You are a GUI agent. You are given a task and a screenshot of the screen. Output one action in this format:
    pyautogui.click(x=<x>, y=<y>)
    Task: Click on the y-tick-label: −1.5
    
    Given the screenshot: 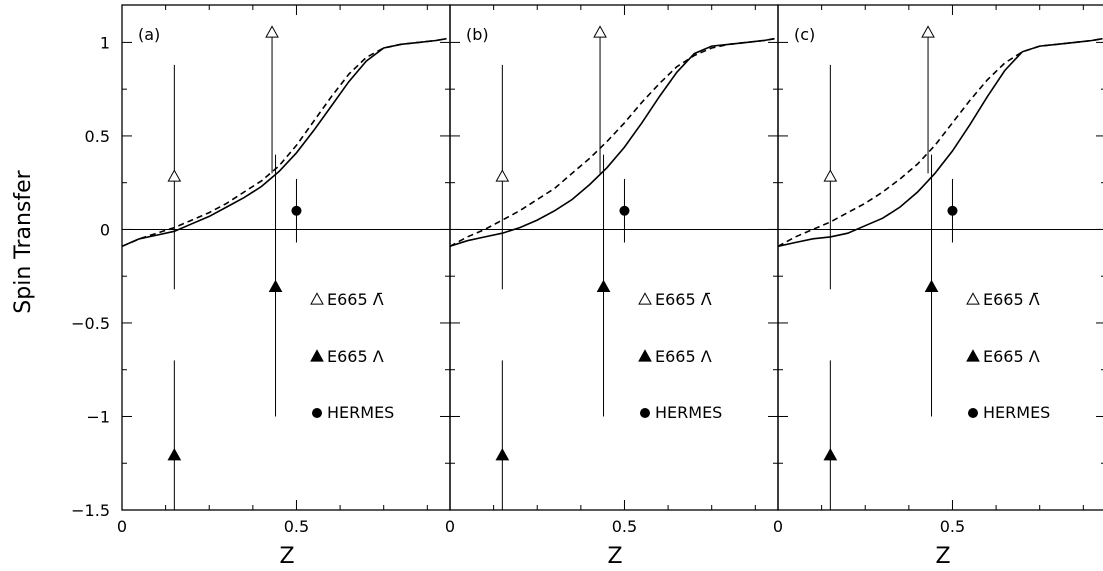 What is the action you would take?
    pyautogui.click(x=90, y=510)
    